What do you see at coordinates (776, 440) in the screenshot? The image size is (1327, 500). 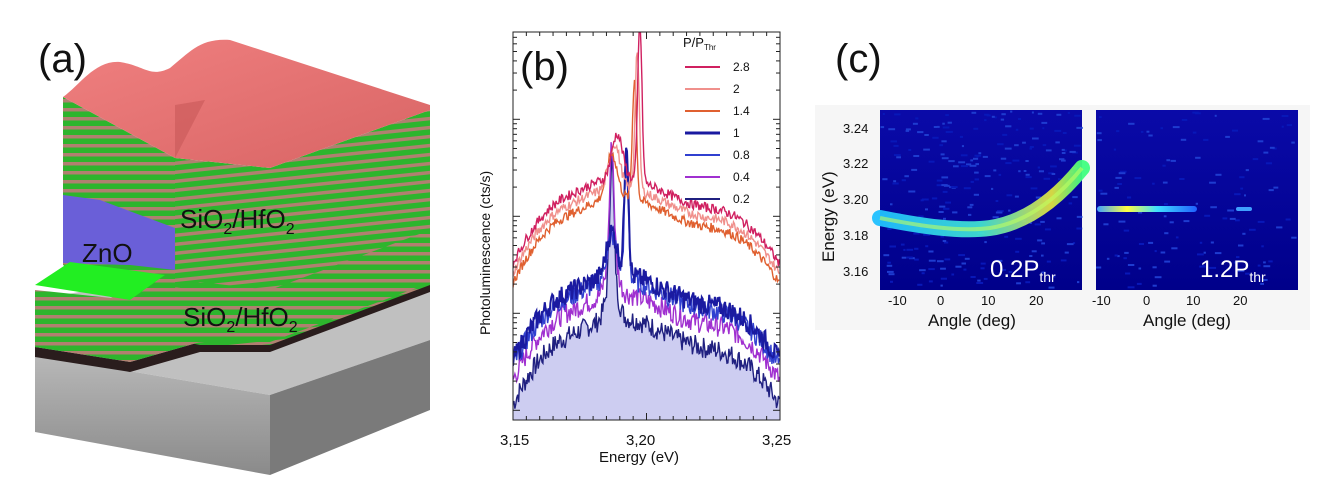 I see `plot-b-xtick-2: 3,25` at bounding box center [776, 440].